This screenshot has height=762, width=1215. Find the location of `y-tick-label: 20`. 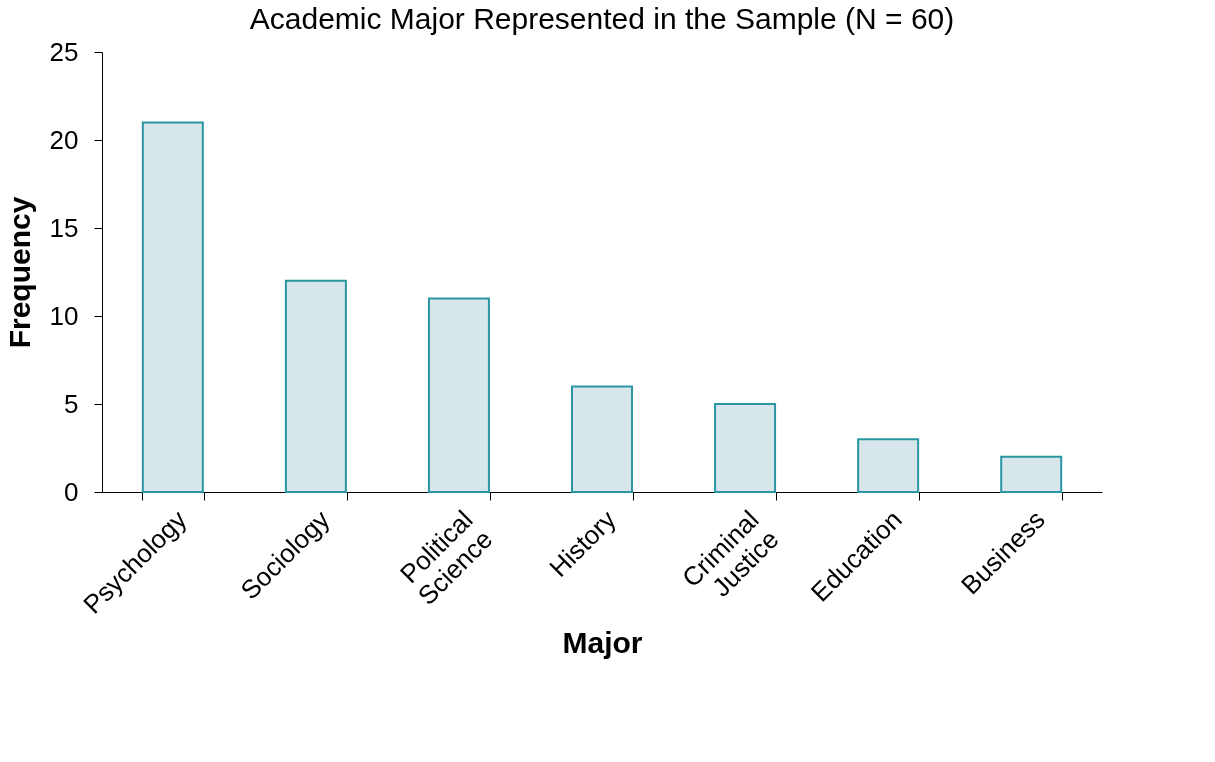

y-tick-label: 20 is located at coordinates (64, 139).